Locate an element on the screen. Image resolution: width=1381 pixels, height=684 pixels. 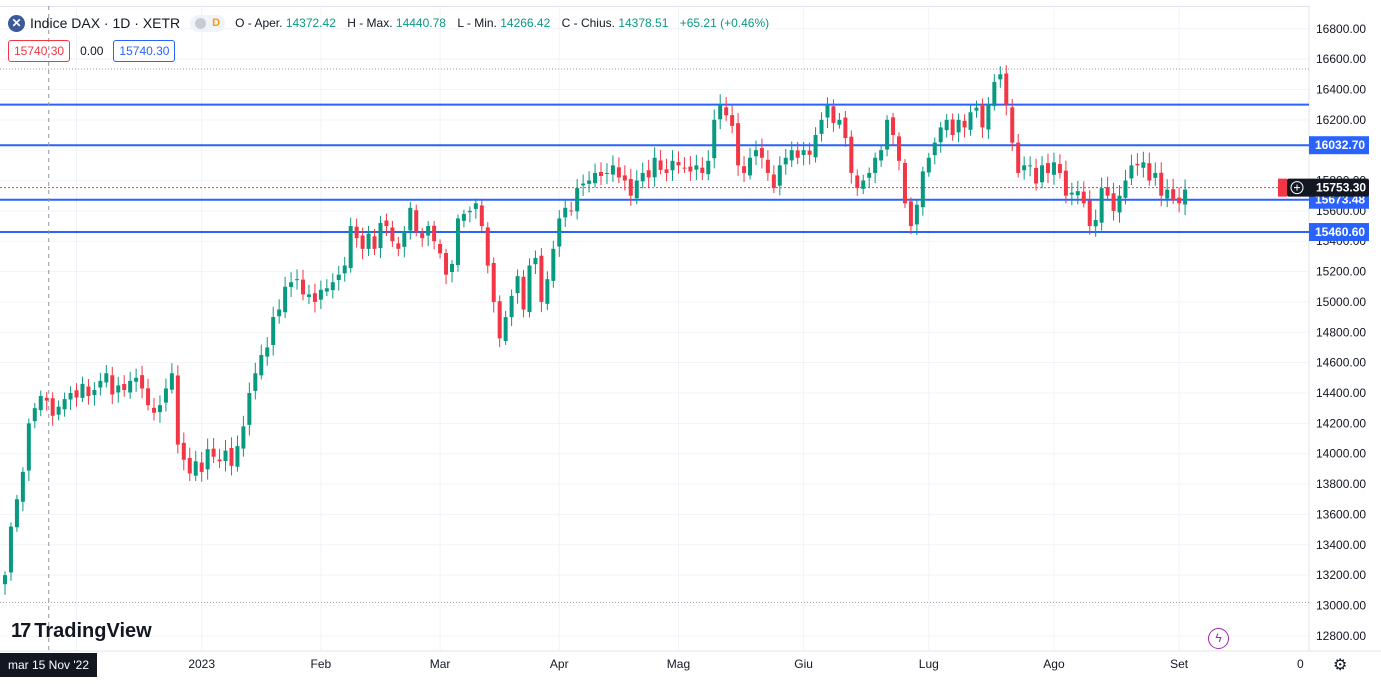
time-axis: Dic2023FebMarAprMagGiuLugAgoSet is located at coordinates (628, 664).